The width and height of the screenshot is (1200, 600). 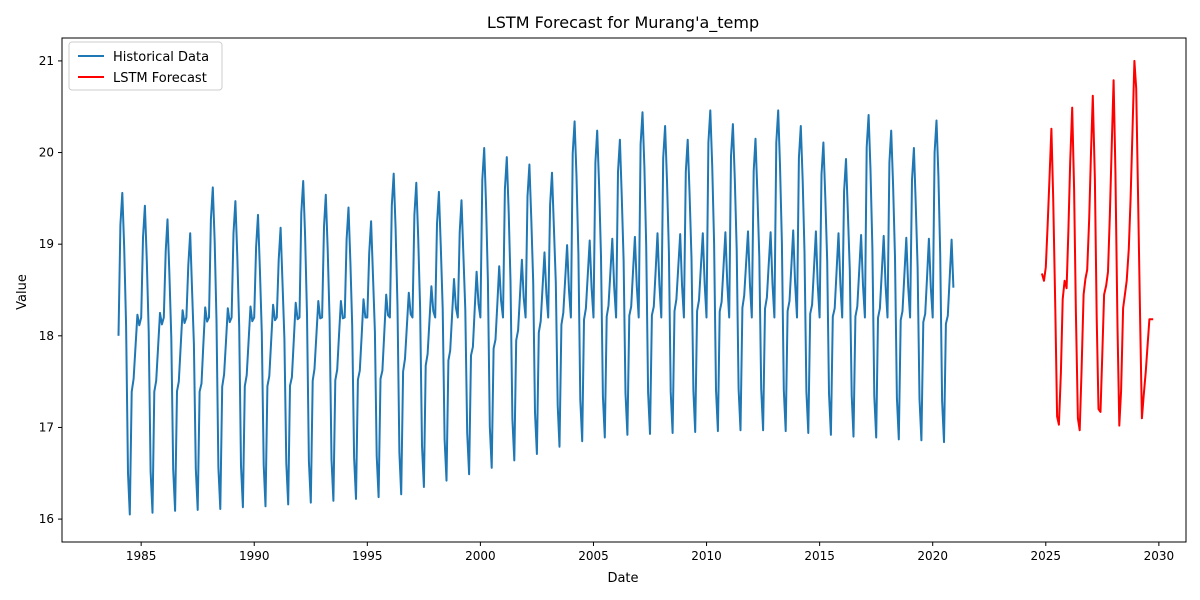 What do you see at coordinates (160, 78) in the screenshot?
I see `legend-label-lstm-forecast: LSTM Forecast` at bounding box center [160, 78].